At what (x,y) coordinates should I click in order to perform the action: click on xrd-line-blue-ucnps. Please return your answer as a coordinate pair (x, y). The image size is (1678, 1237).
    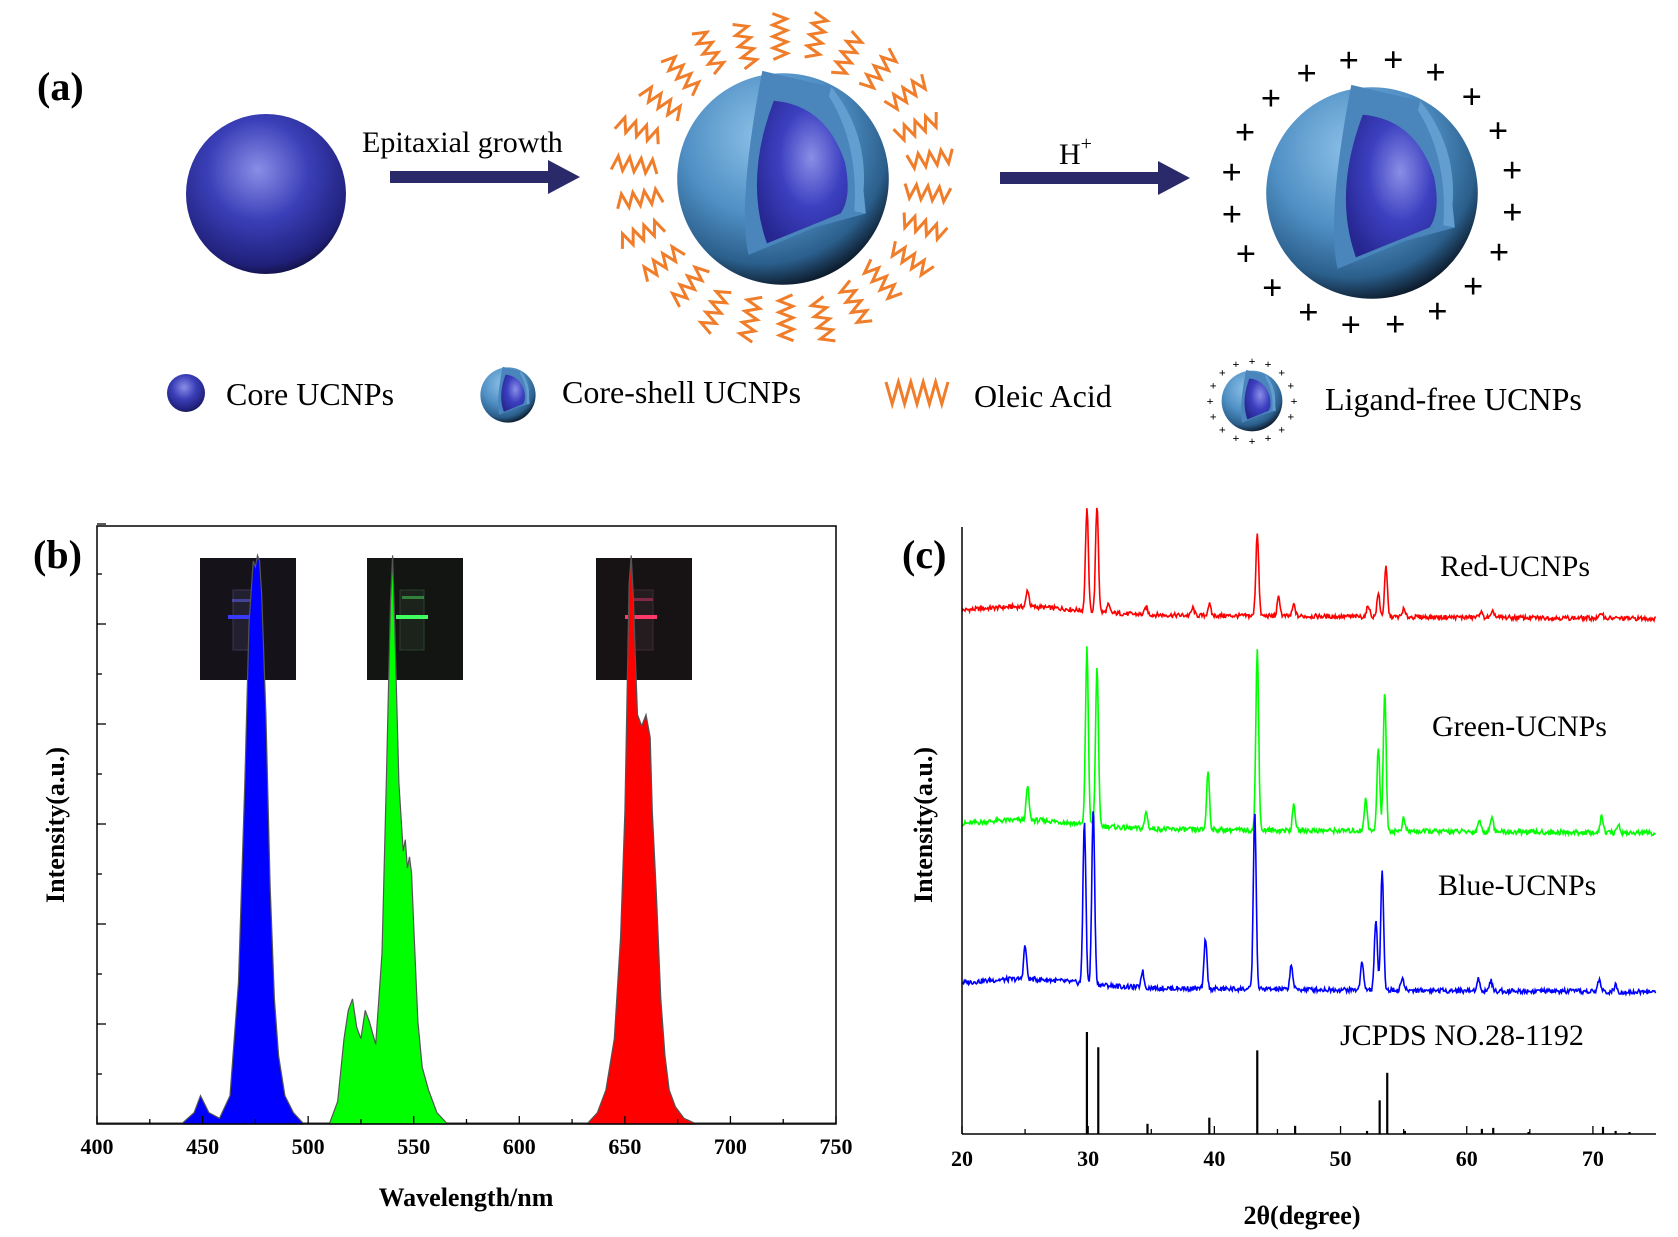
    Looking at the image, I should click on (1309, 904).